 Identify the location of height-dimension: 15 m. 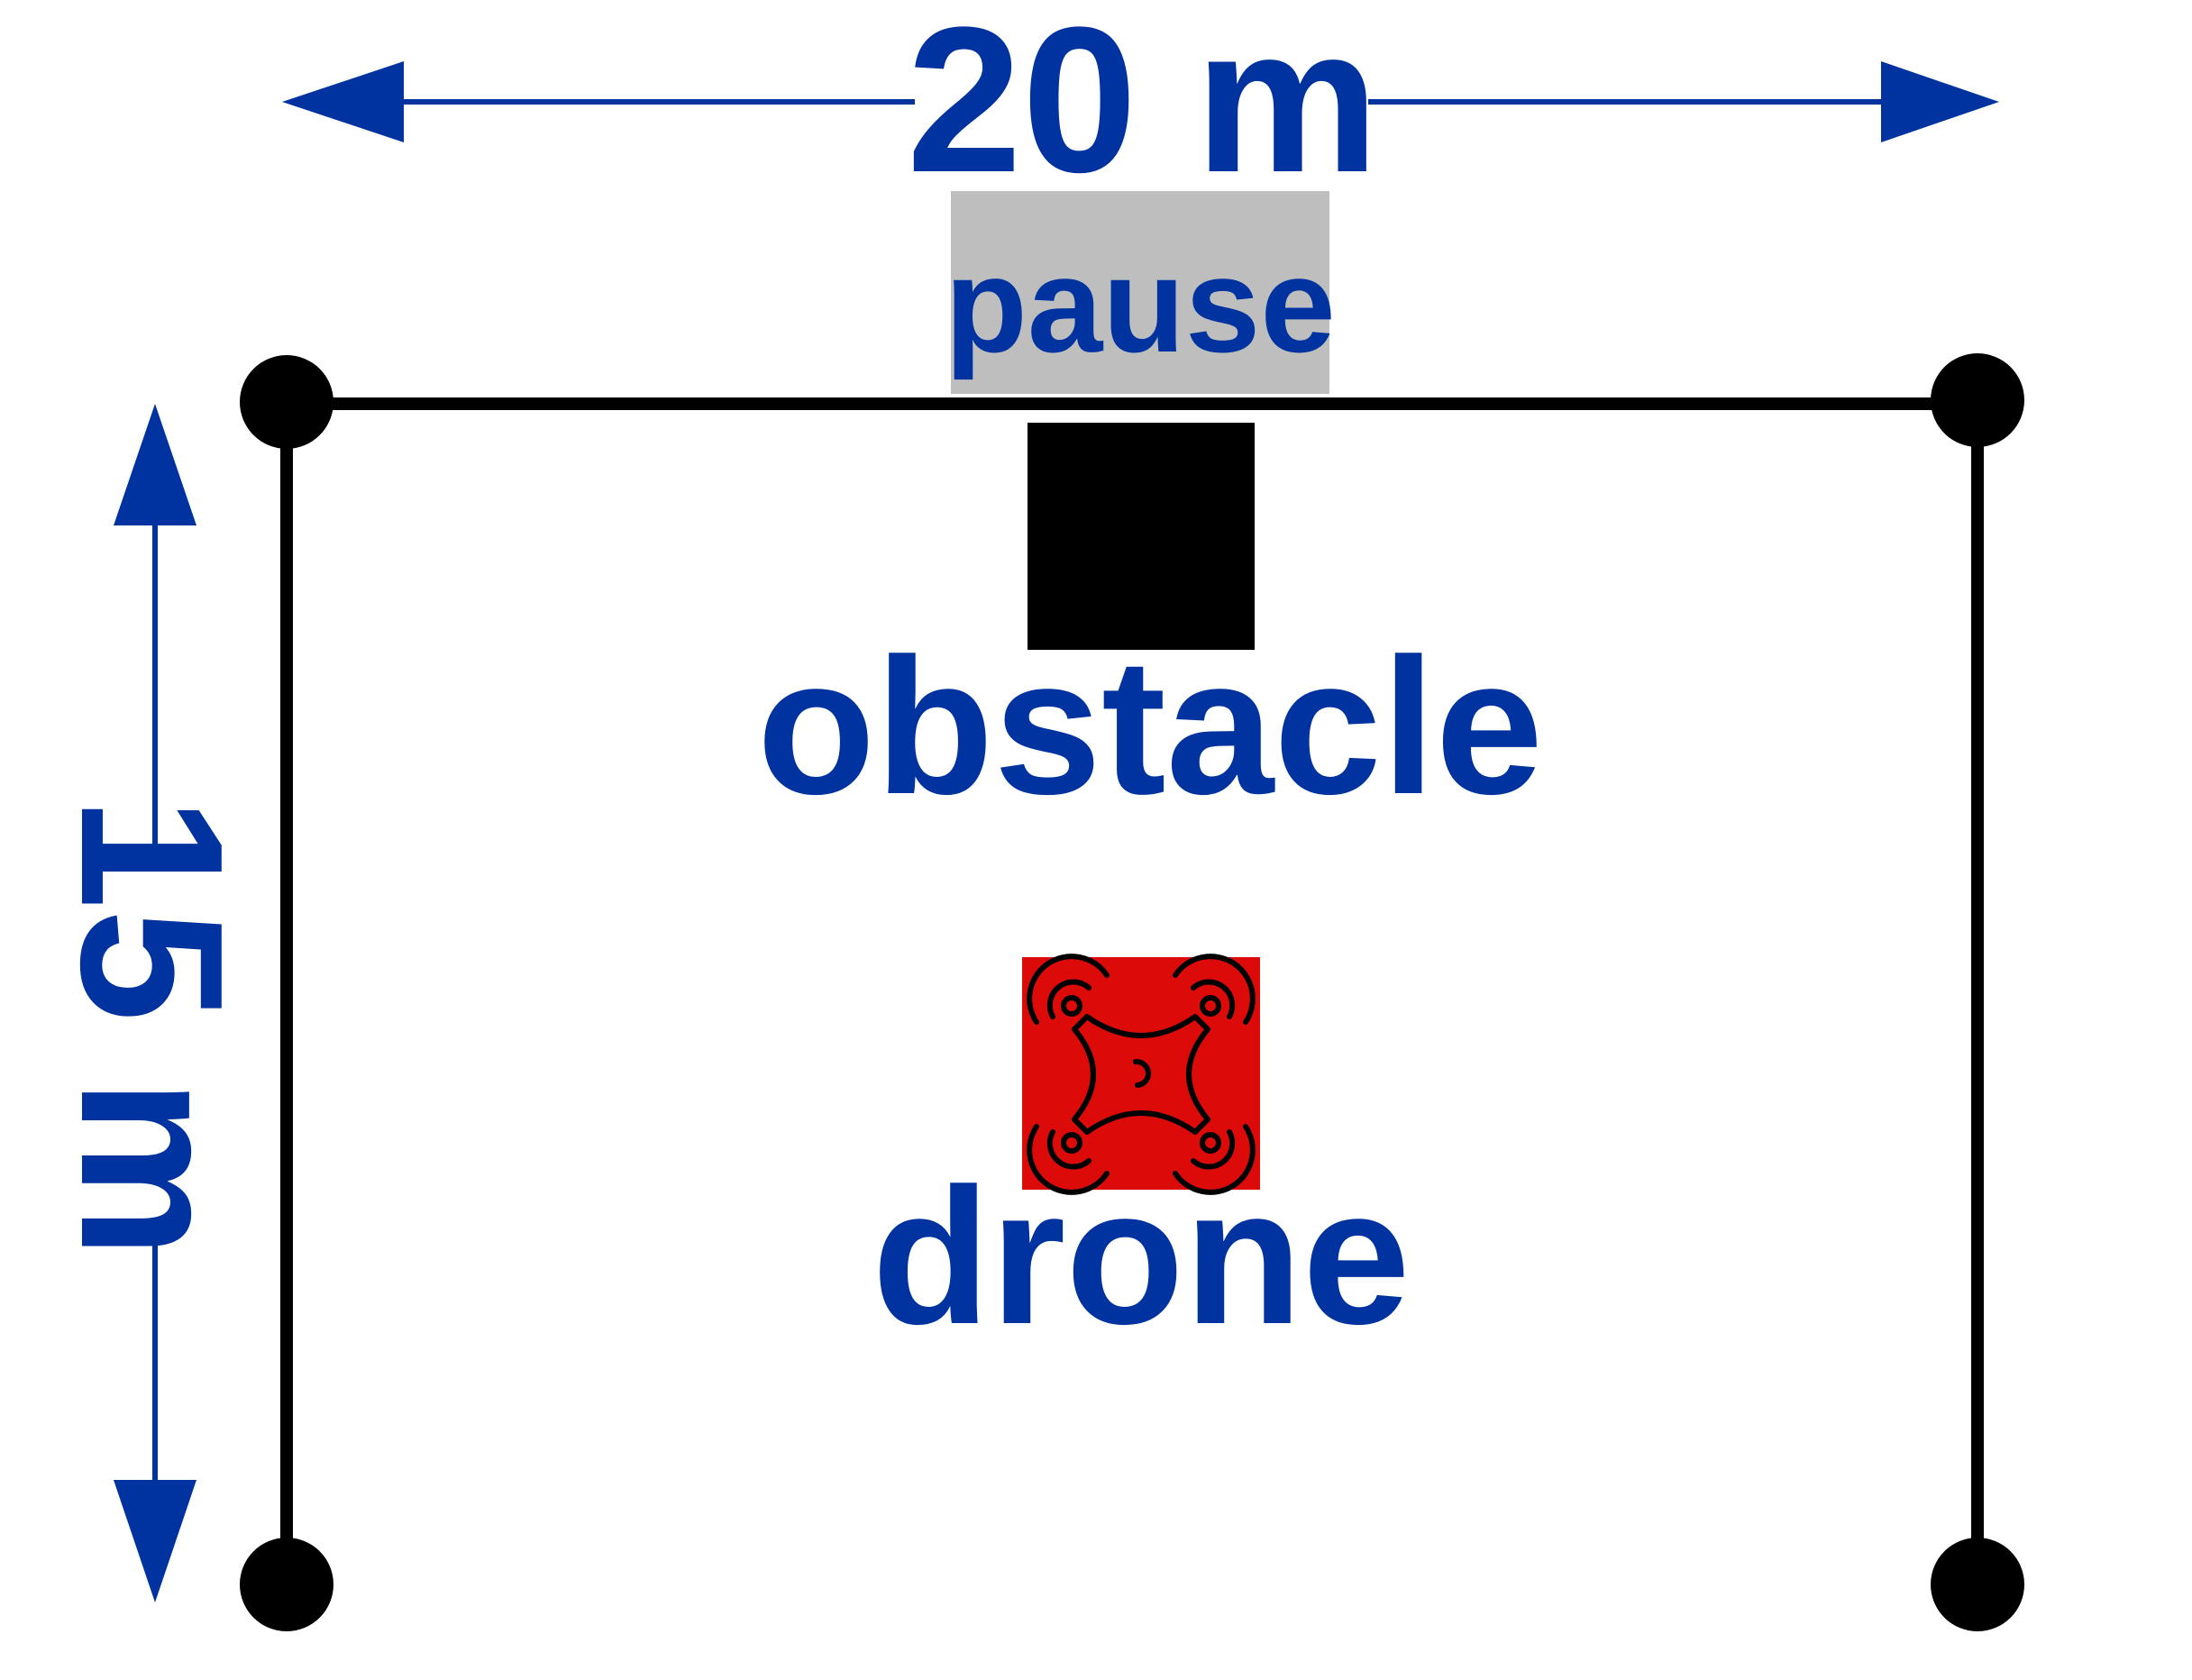
(152, 1003).